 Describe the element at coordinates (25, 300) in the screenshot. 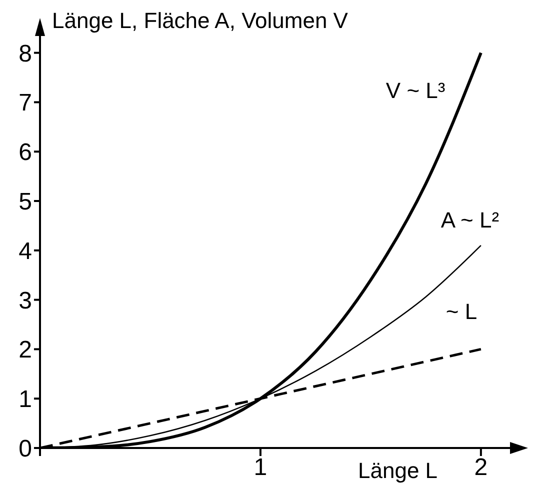

I see `y-tick-label: 3` at that location.